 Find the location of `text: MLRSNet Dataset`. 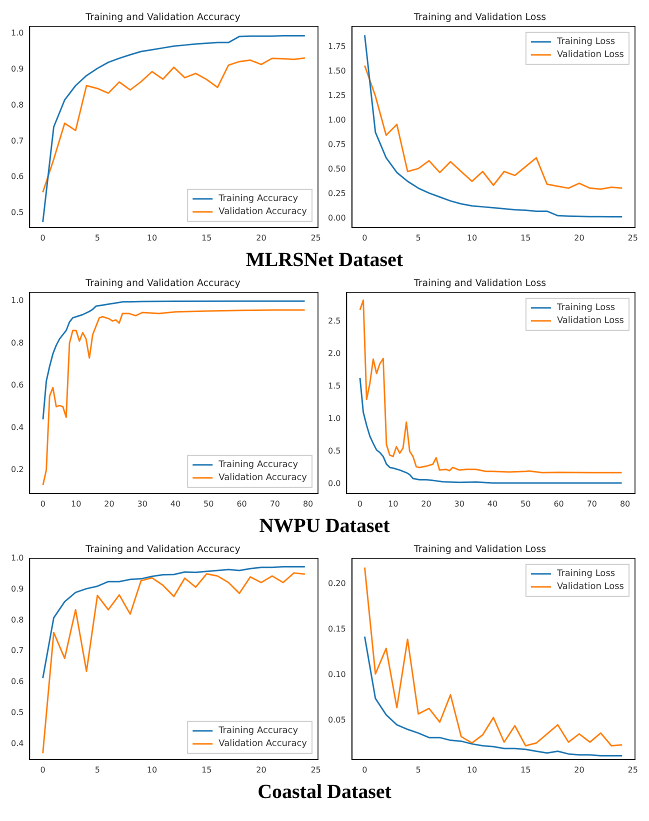

text: MLRSNet Dataset is located at coordinates (324, 260).